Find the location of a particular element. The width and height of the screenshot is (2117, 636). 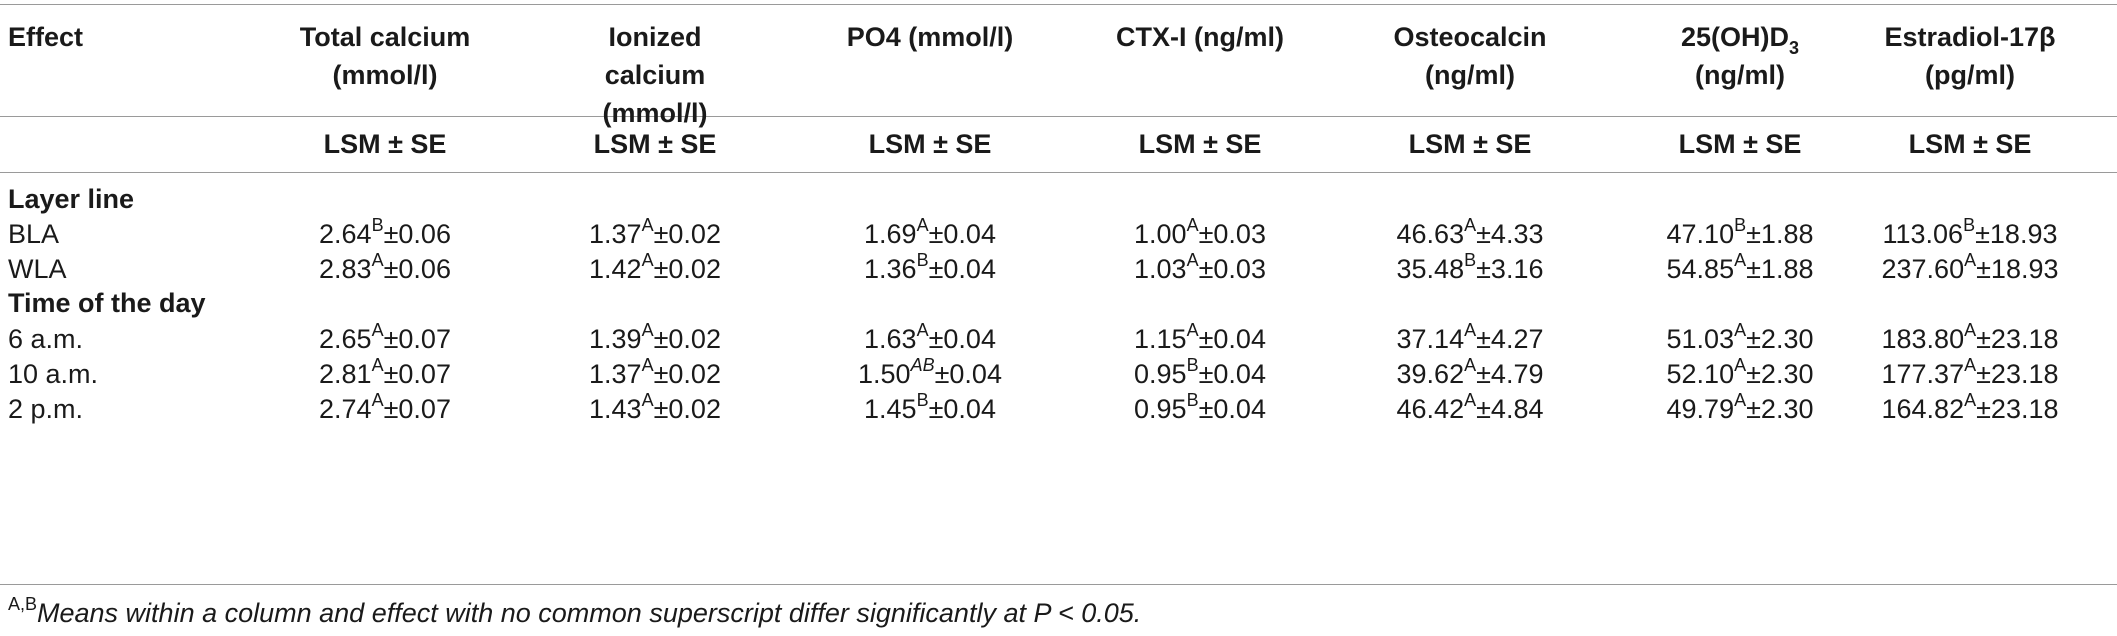

cell-mean: 1.37 is located at coordinates (615, 234).